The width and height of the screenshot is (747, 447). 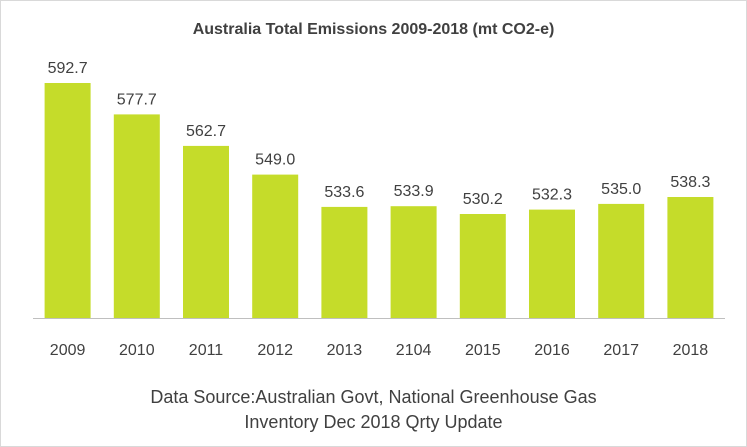 I want to click on x-tick-label-2013: 2013, so click(x=345, y=350).